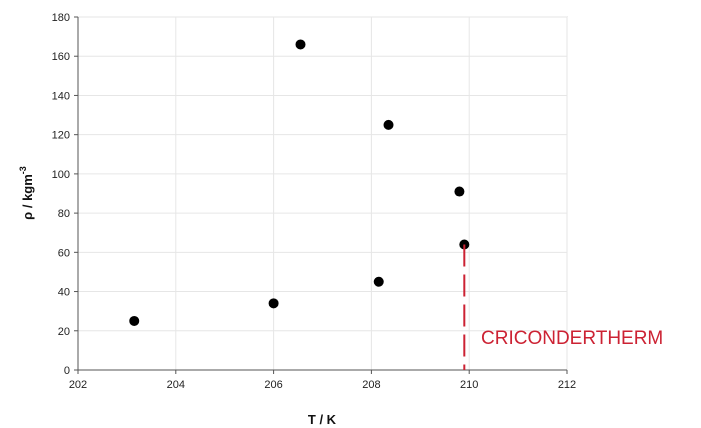  What do you see at coordinates (322, 380) in the screenshot?
I see `x-tick-labels: 202 204 206 208 210 212` at bounding box center [322, 380].